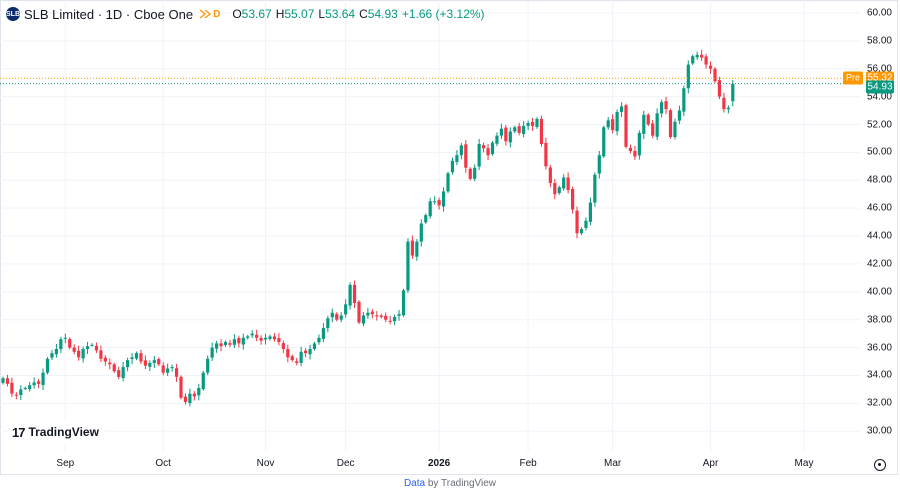 The height and width of the screenshot is (498, 900). What do you see at coordinates (879, 264) in the screenshot?
I see `price-tick-label: 42.00` at bounding box center [879, 264].